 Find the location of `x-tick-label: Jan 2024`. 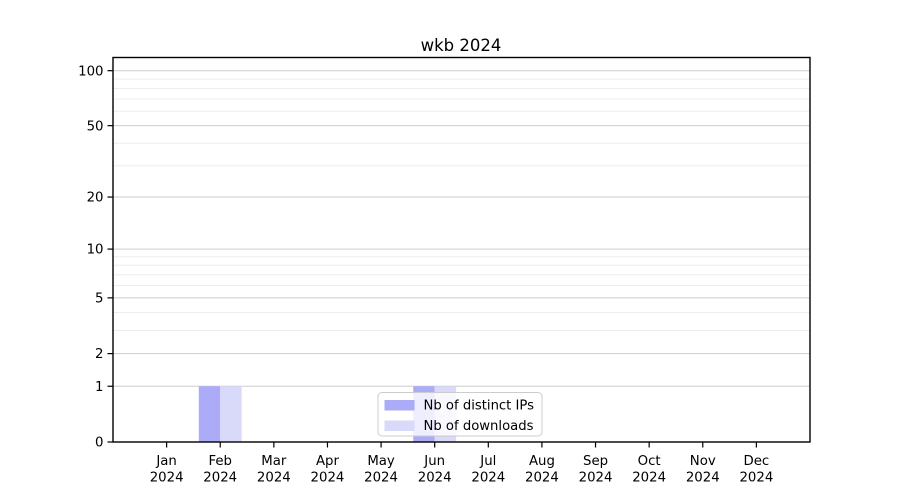

x-tick-label: Jan 2024 is located at coordinates (167, 470).